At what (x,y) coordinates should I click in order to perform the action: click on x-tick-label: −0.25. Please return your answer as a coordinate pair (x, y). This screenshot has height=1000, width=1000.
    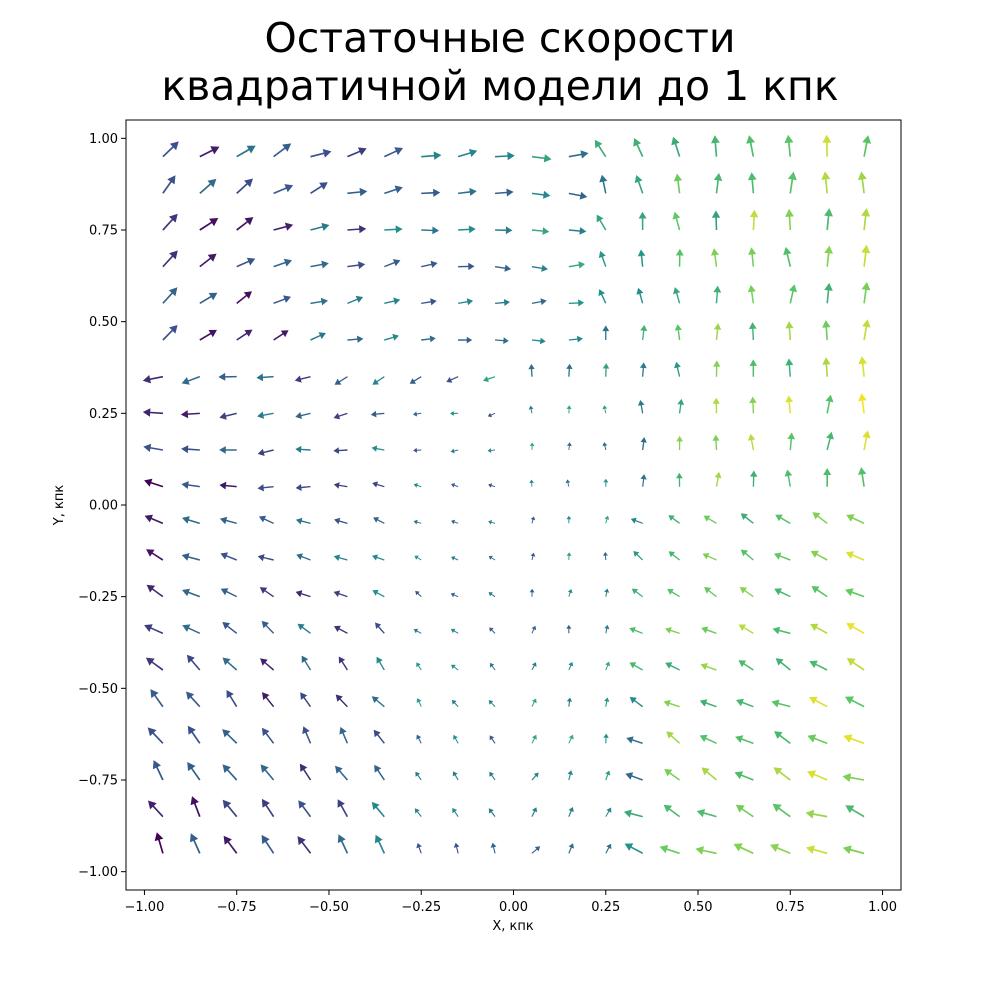
    Looking at the image, I should click on (421, 907).